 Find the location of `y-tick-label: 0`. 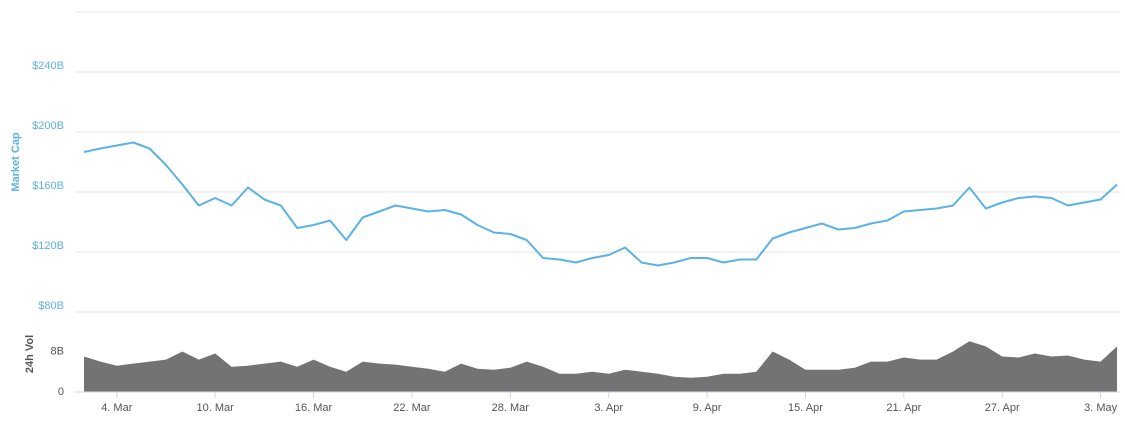

y-tick-label: 0 is located at coordinates (61, 392).